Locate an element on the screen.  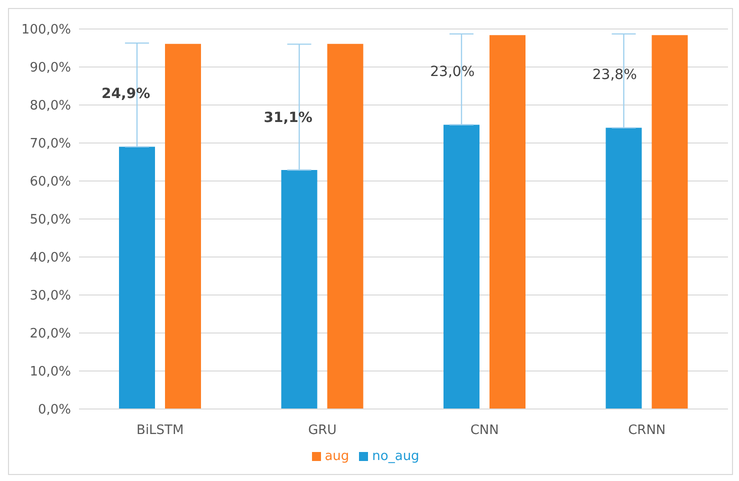
y-tick-label: 40,0% is located at coordinates (50, 258).